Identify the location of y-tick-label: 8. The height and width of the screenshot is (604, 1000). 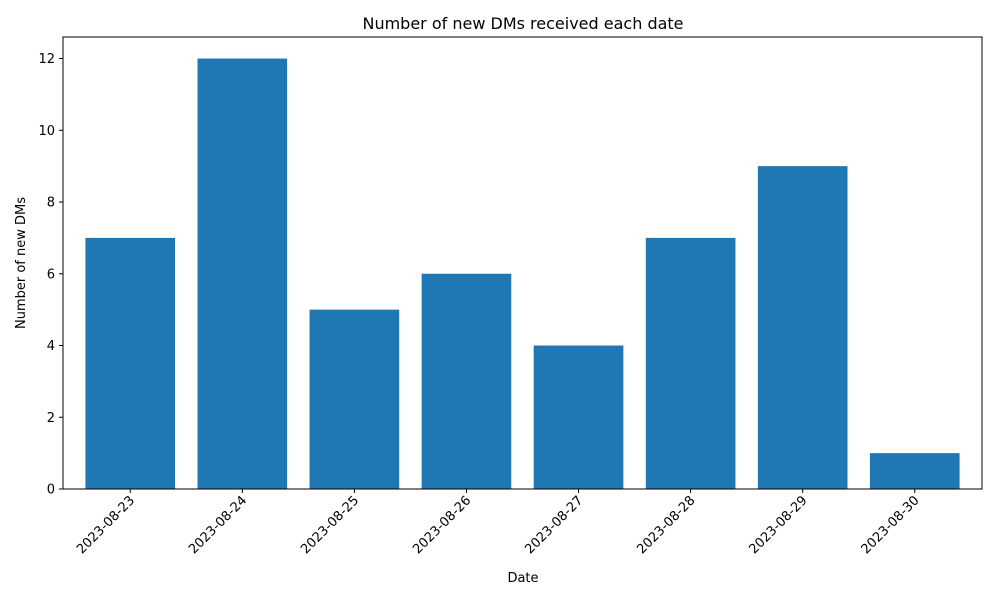
(51, 203).